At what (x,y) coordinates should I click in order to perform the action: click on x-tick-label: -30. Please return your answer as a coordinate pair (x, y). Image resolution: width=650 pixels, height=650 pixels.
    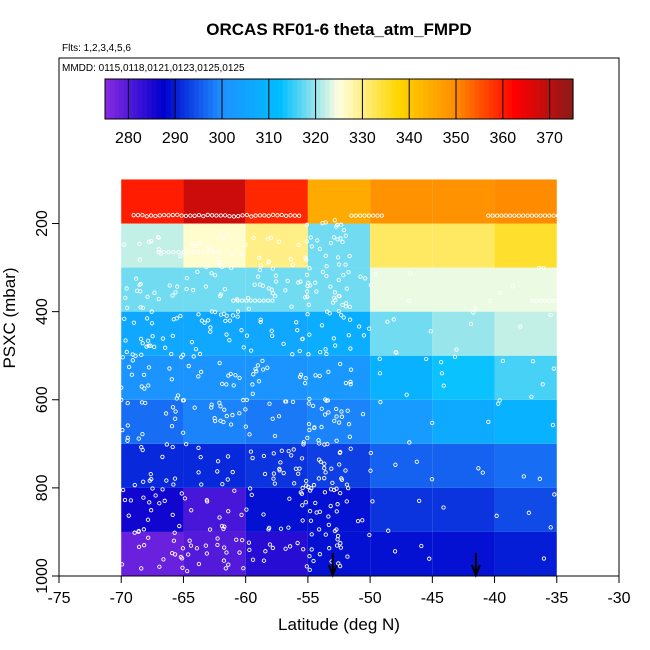
    Looking at the image, I should click on (618, 598).